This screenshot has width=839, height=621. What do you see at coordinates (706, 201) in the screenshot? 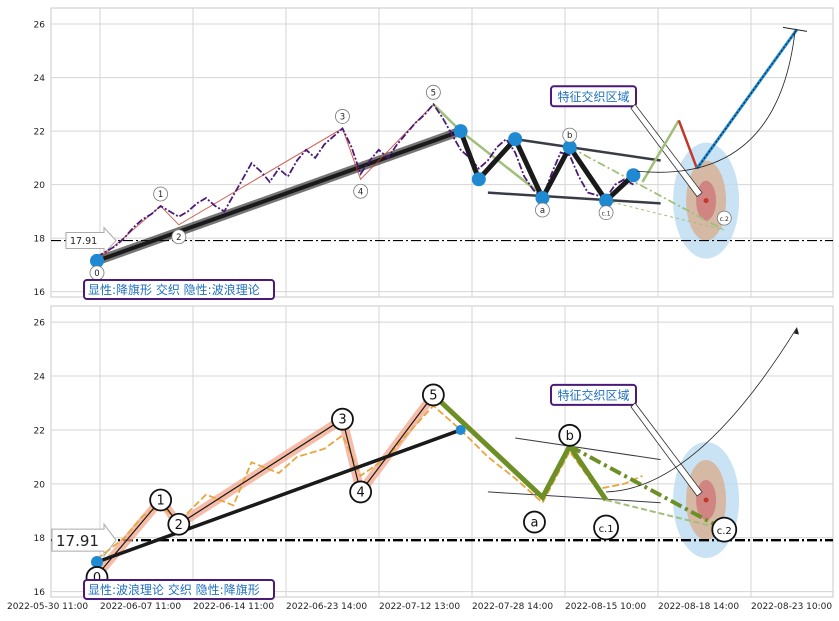
I see `interweave-zone-core` at bounding box center [706, 201].